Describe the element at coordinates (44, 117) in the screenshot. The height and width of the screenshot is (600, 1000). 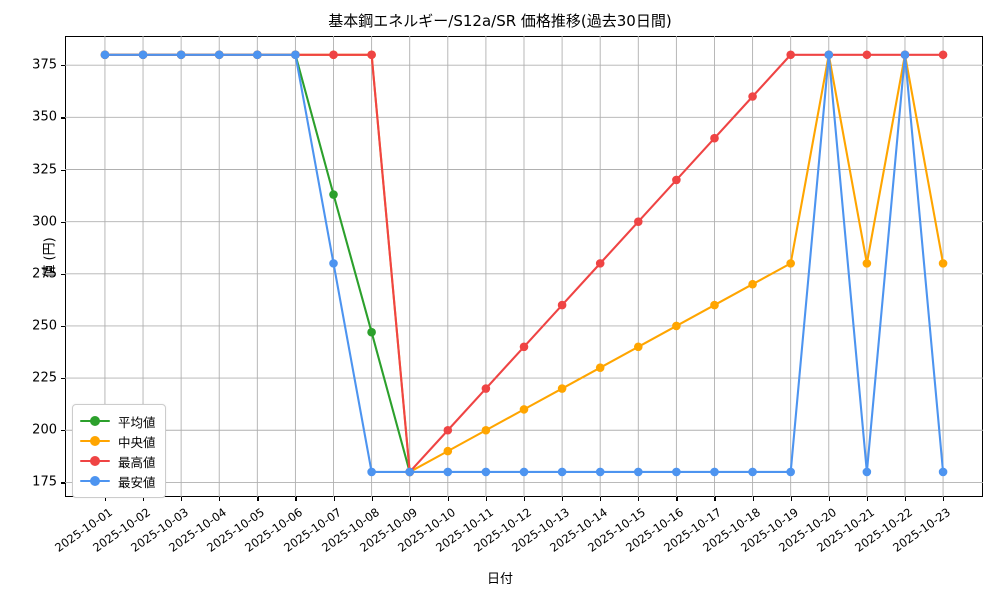
I see `y-tick-label: 350` at that location.